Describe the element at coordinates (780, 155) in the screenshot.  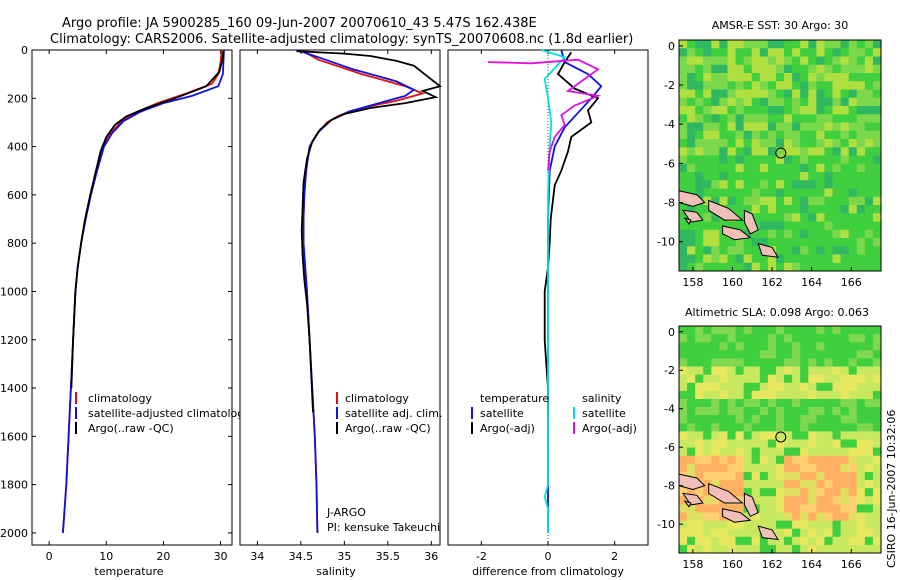
I see `sst-map-frame` at that location.